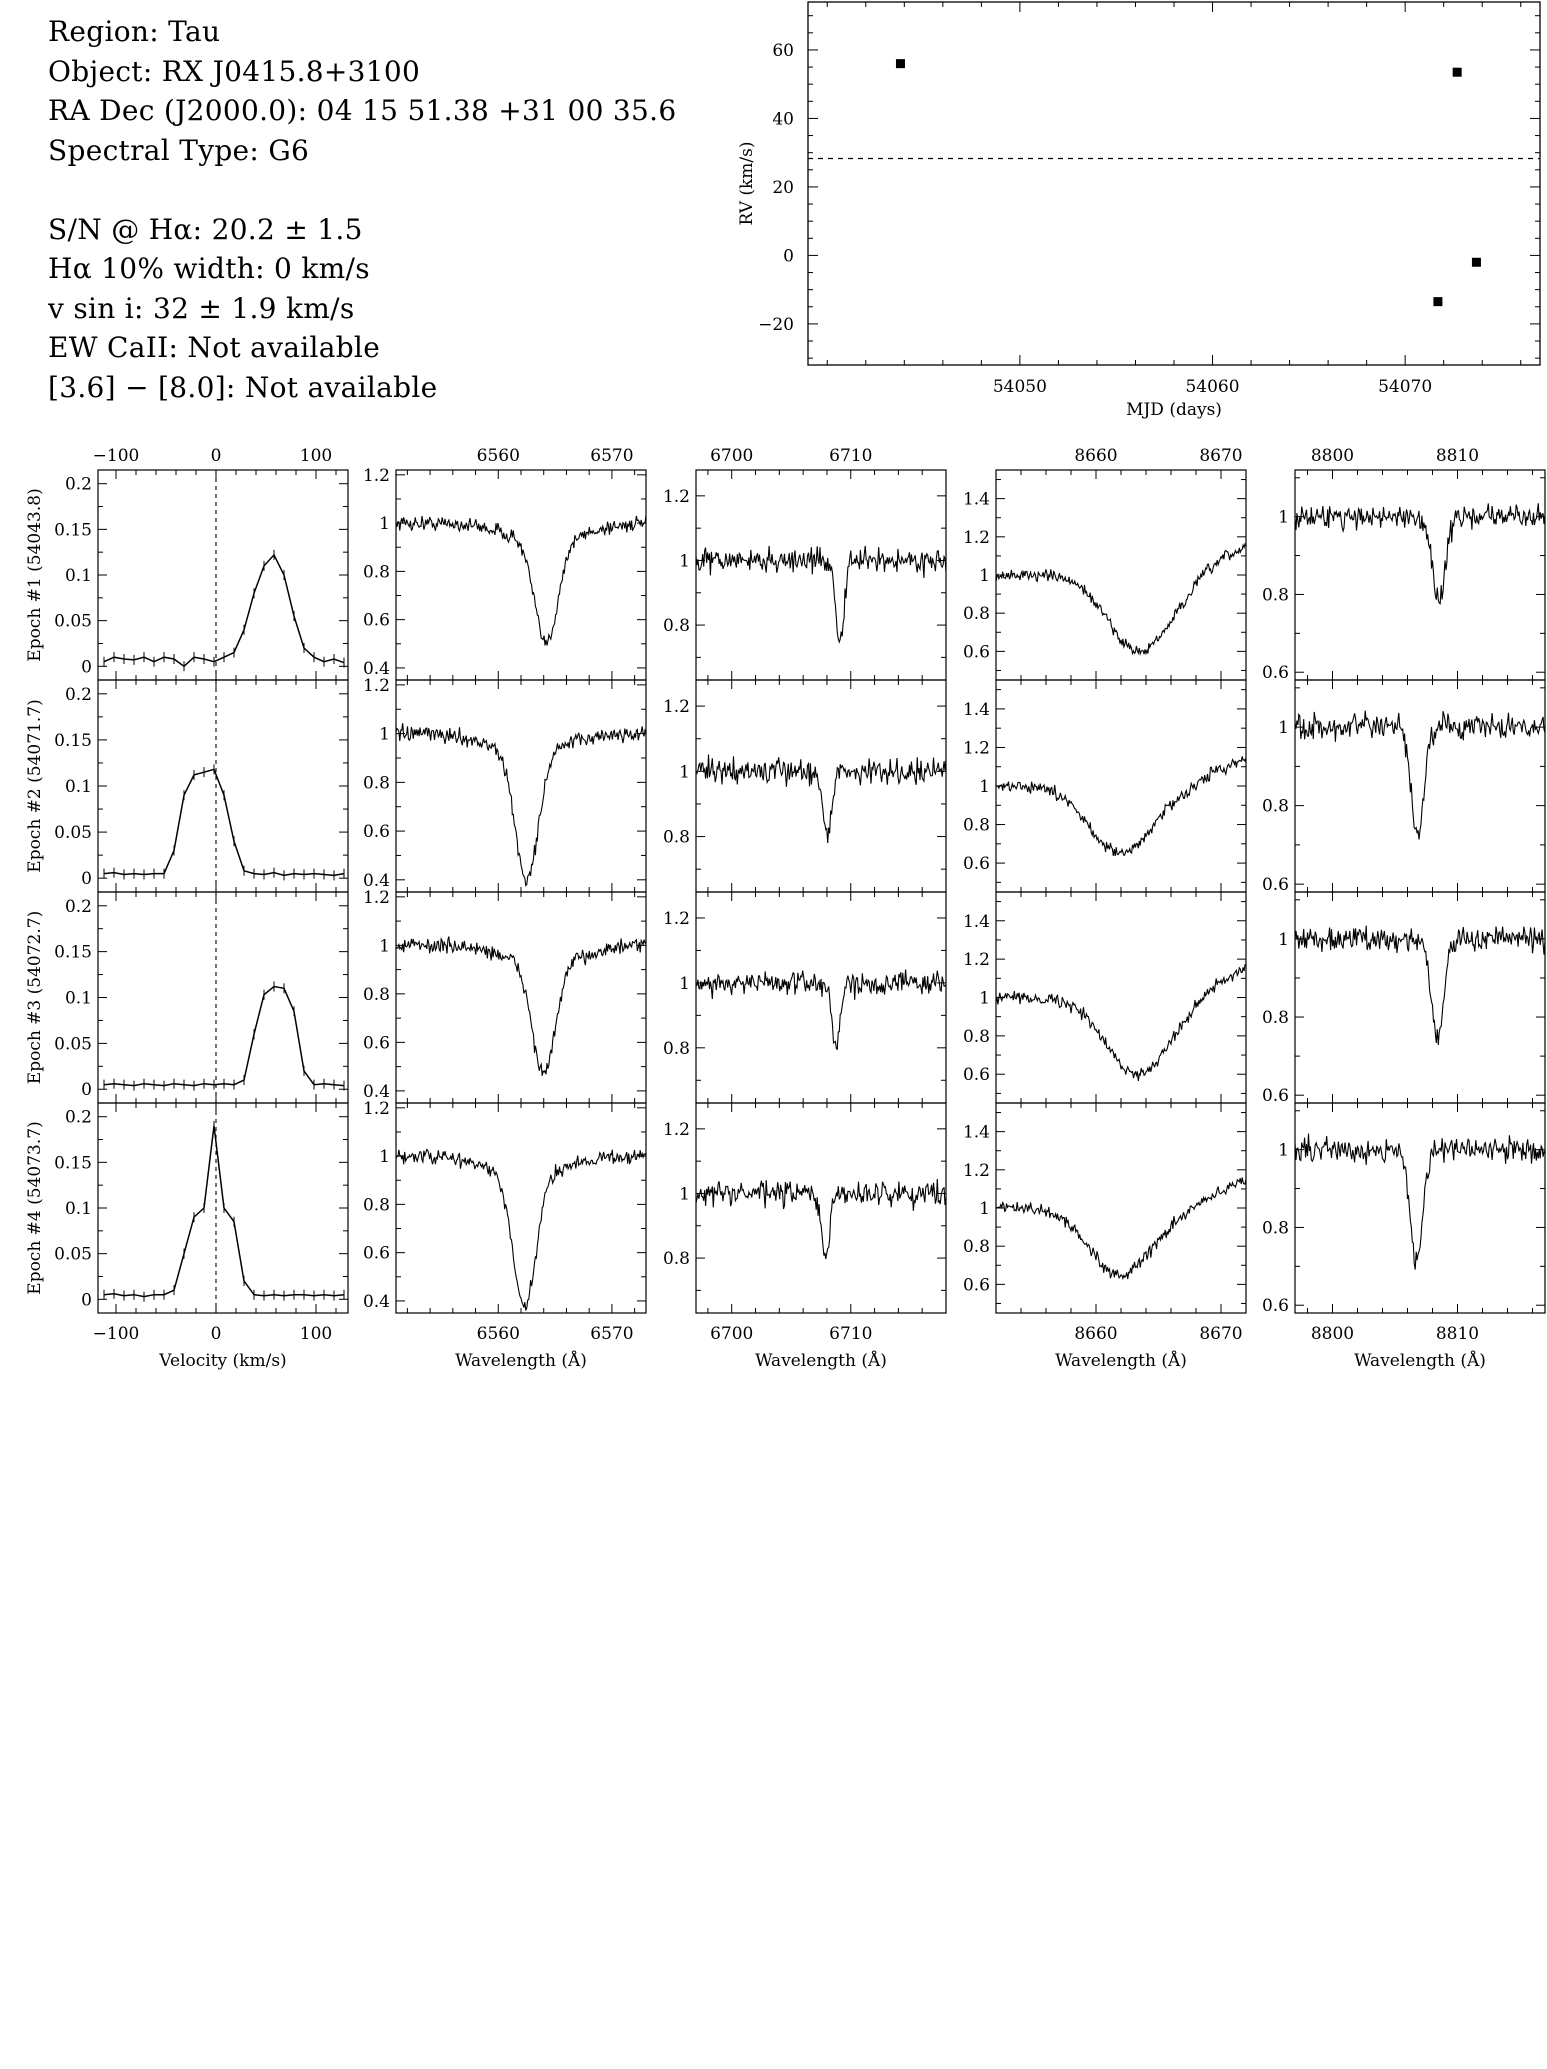  What do you see at coordinates (1220, 1334) in the screenshot?
I see `ca-bottom-tick-label: 8670` at bounding box center [1220, 1334].